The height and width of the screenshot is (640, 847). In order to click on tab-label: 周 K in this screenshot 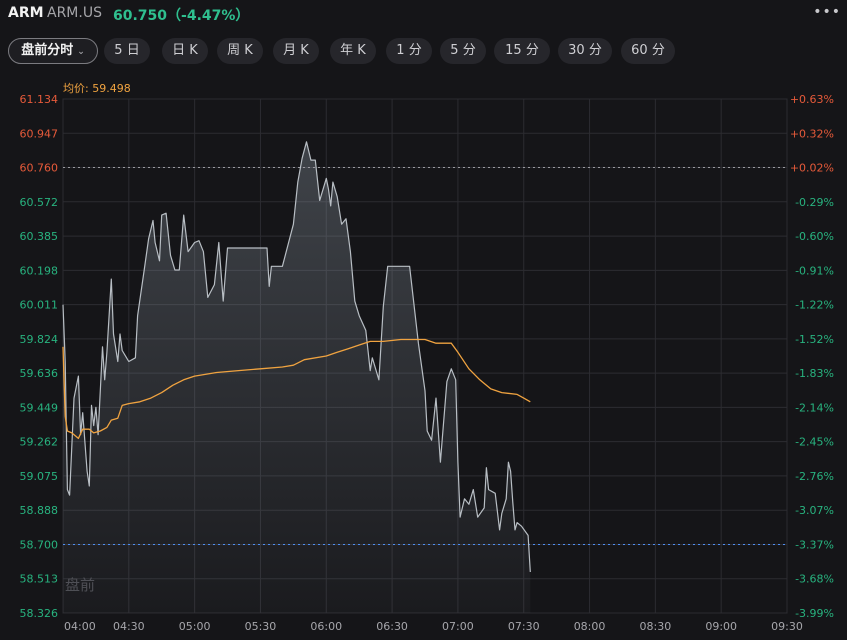, I will do `click(240, 50)`.